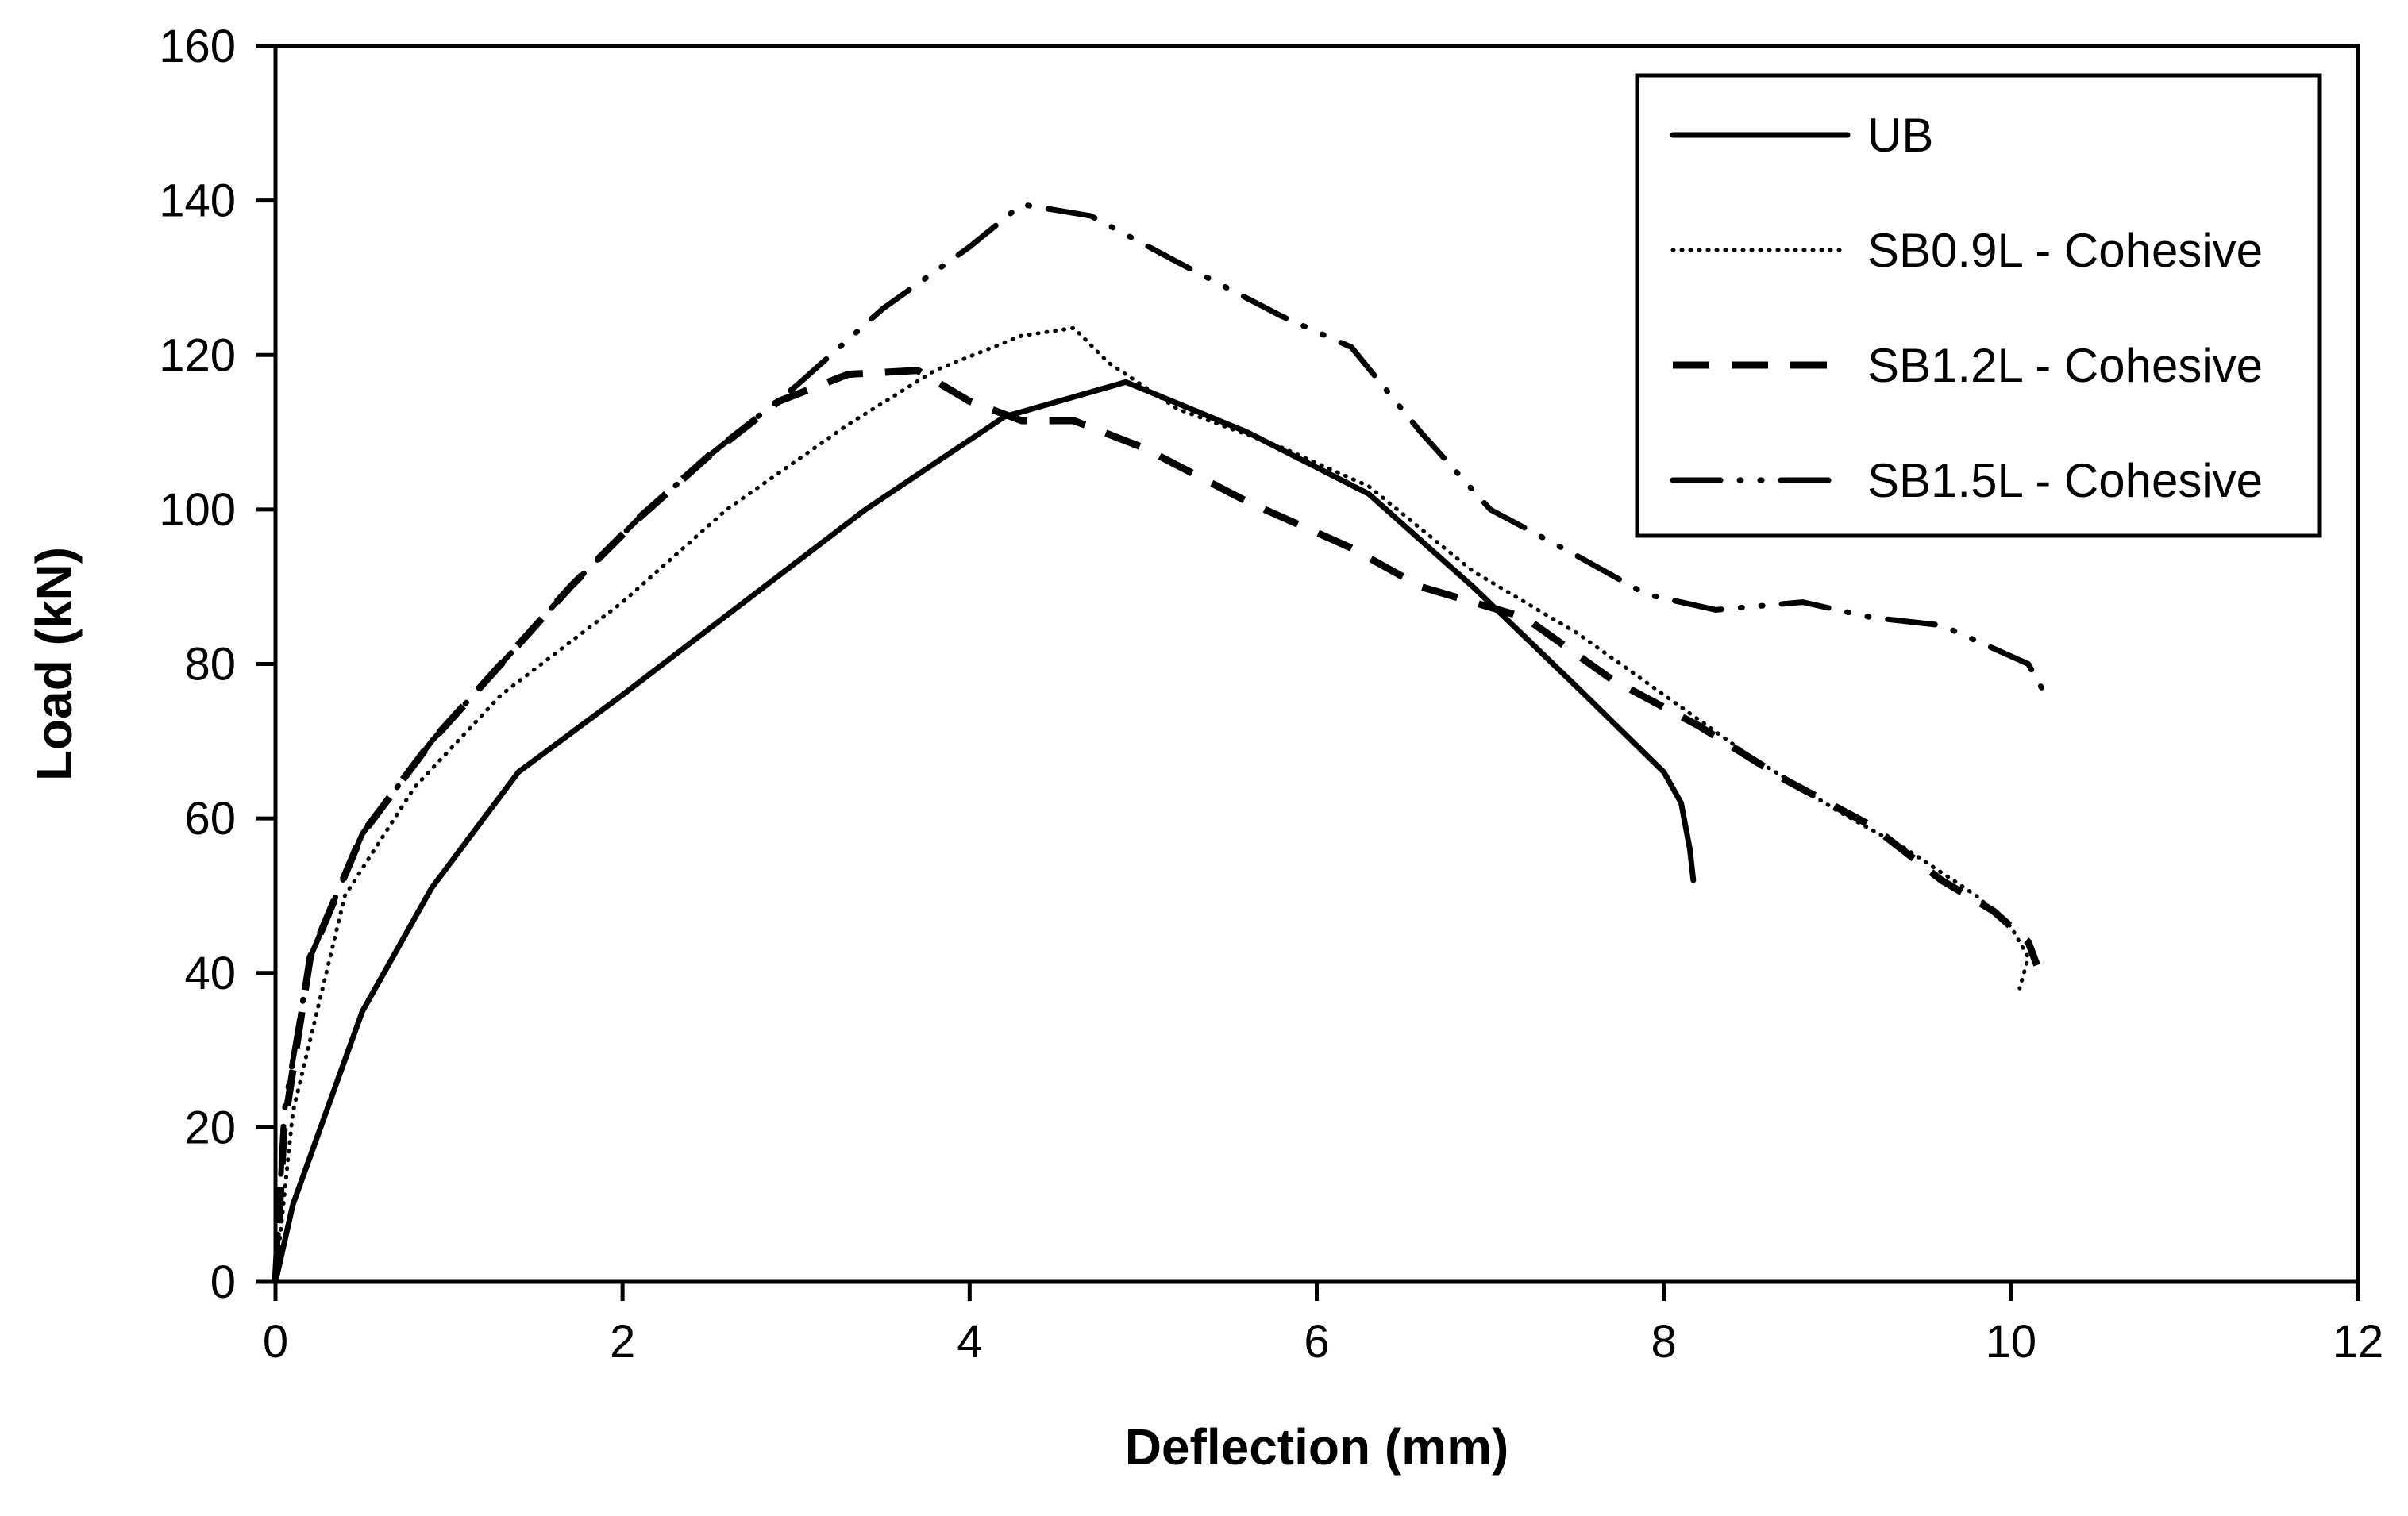 The width and height of the screenshot is (2408, 1516). Describe the element at coordinates (622, 1342) in the screenshot. I see `x-tick-label: 2` at that location.